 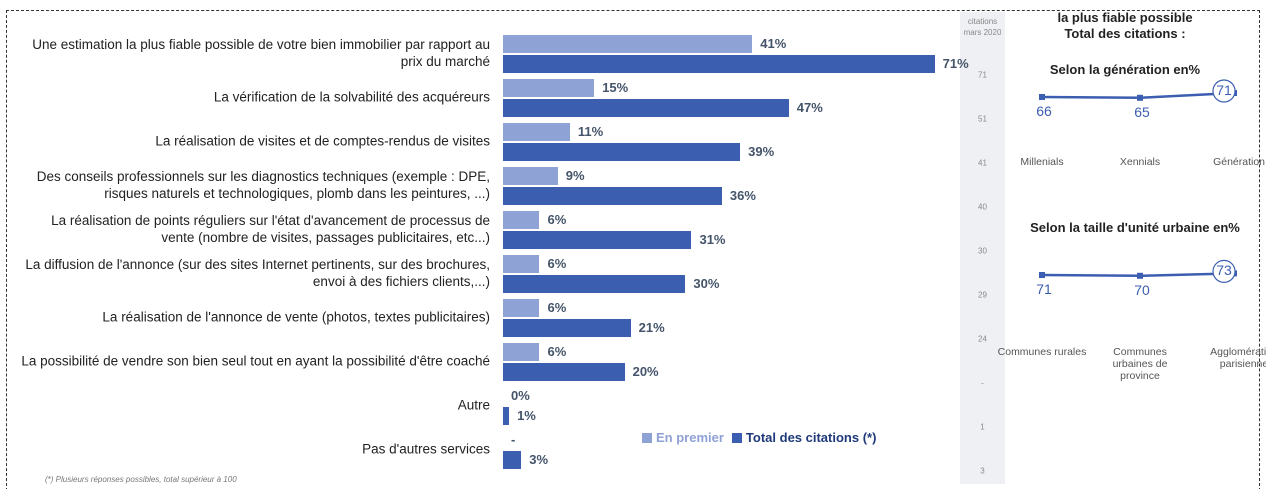 I want to click on side-value: 41, so click(x=982, y=163).